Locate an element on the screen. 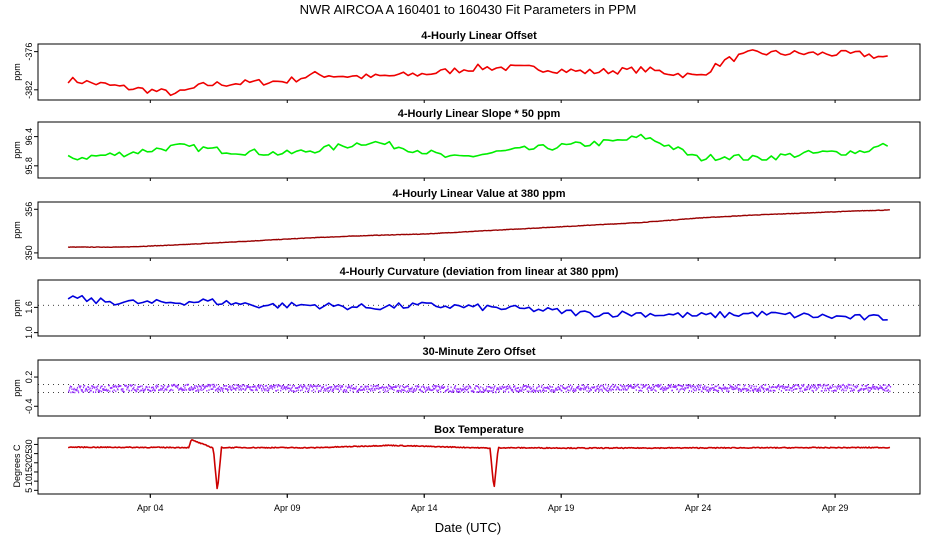  y-tick-label: 350 is located at coordinates (29, 252).